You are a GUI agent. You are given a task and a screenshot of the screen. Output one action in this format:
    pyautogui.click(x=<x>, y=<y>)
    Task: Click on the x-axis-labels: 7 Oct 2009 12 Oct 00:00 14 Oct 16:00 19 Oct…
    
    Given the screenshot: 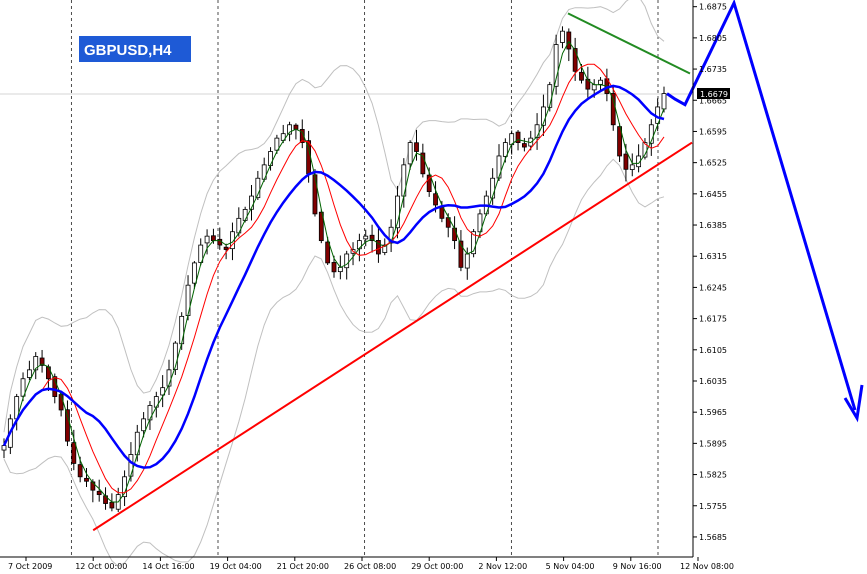 What is the action you would take?
    pyautogui.click(x=371, y=564)
    